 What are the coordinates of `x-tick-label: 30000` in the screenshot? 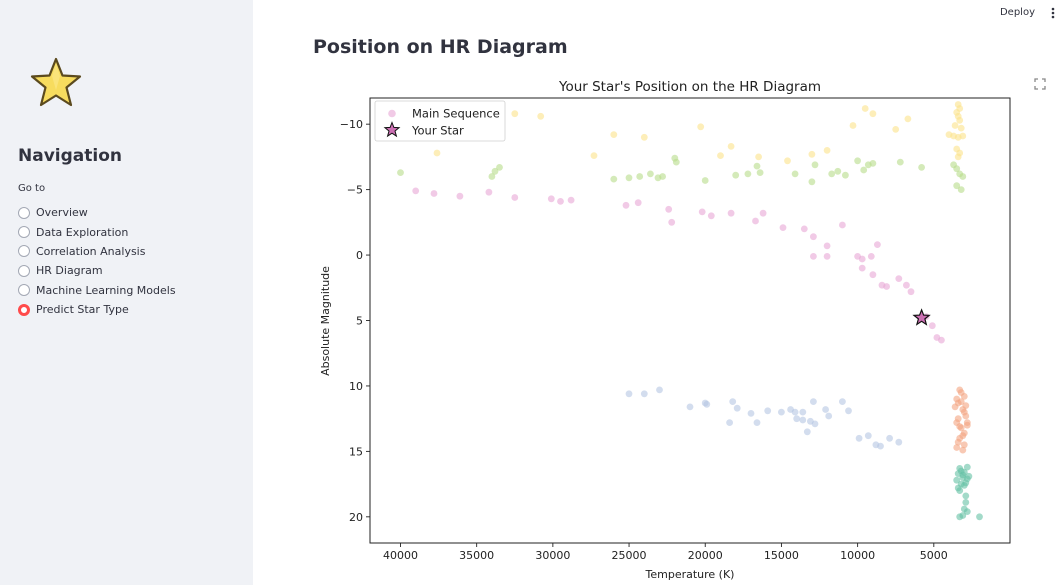 It's located at (552, 555).